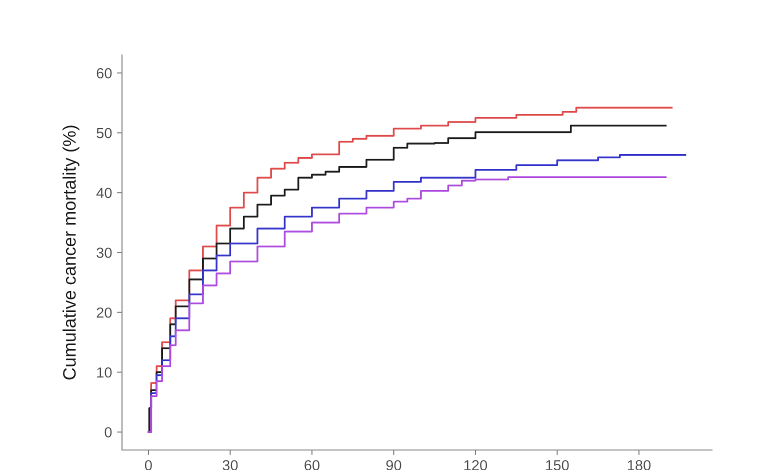 Image resolution: width=780 pixels, height=470 pixels. What do you see at coordinates (108, 432) in the screenshot?
I see `y-tick-label: 0` at bounding box center [108, 432].